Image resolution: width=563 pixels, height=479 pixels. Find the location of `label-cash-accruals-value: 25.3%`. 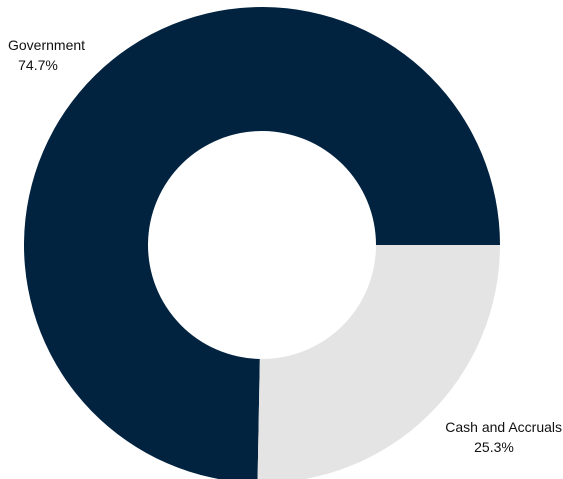

label-cash-accruals-value: 25.3% is located at coordinates (494, 447).